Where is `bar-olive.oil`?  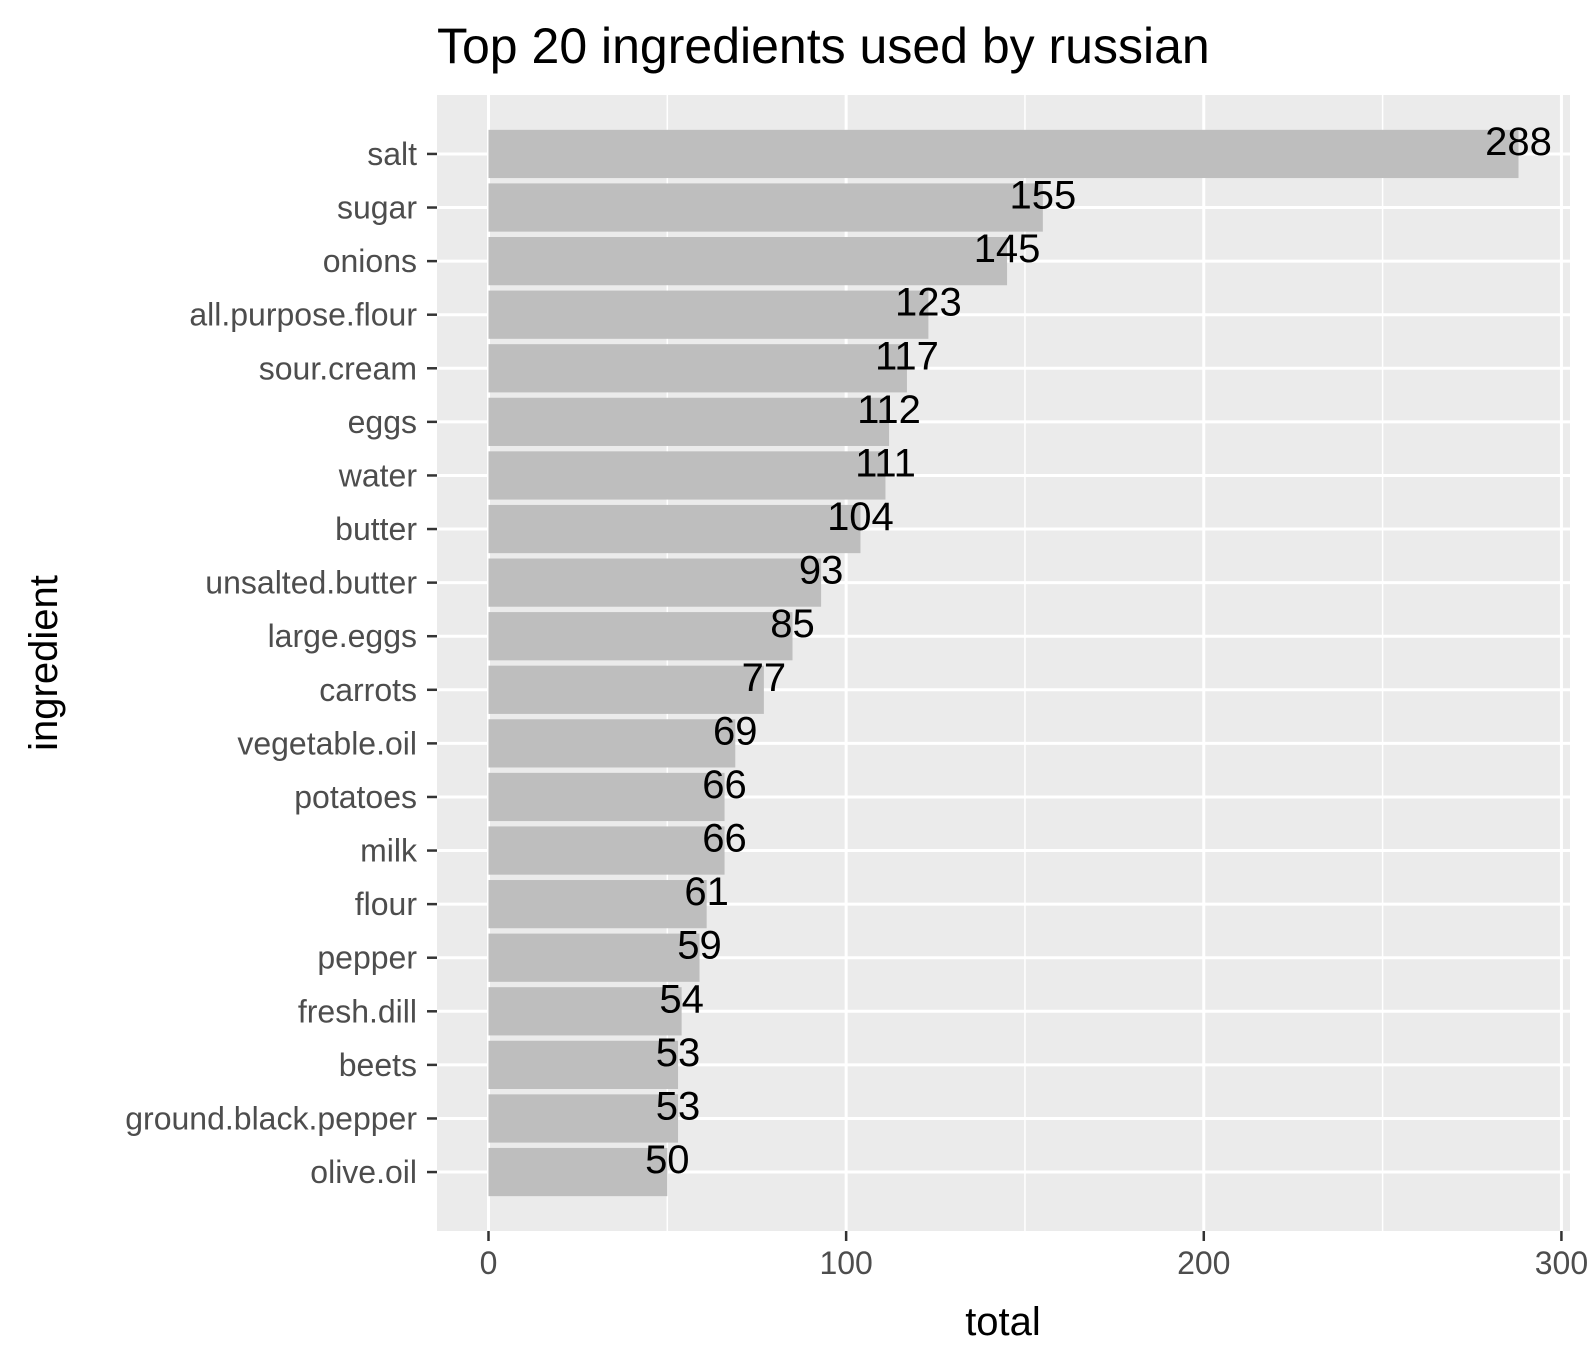 bar-olive.oil is located at coordinates (578, 1172).